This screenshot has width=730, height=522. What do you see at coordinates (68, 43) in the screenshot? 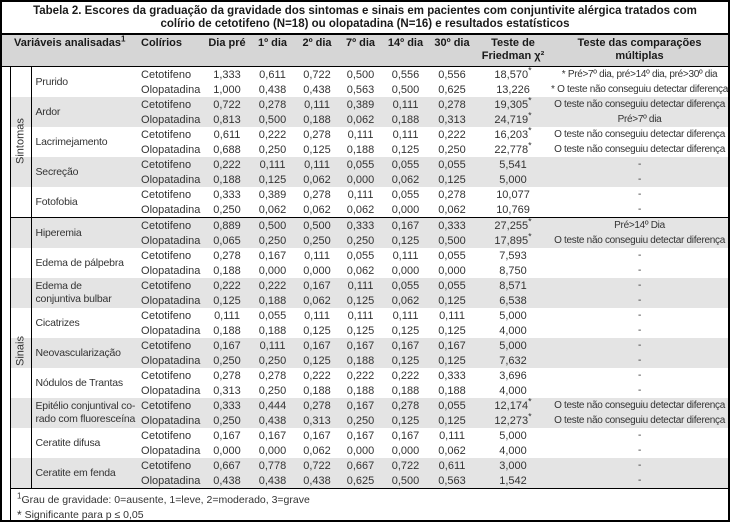
I see `col-header-variaveis-label: Variáveis analisadas` at bounding box center [68, 43].